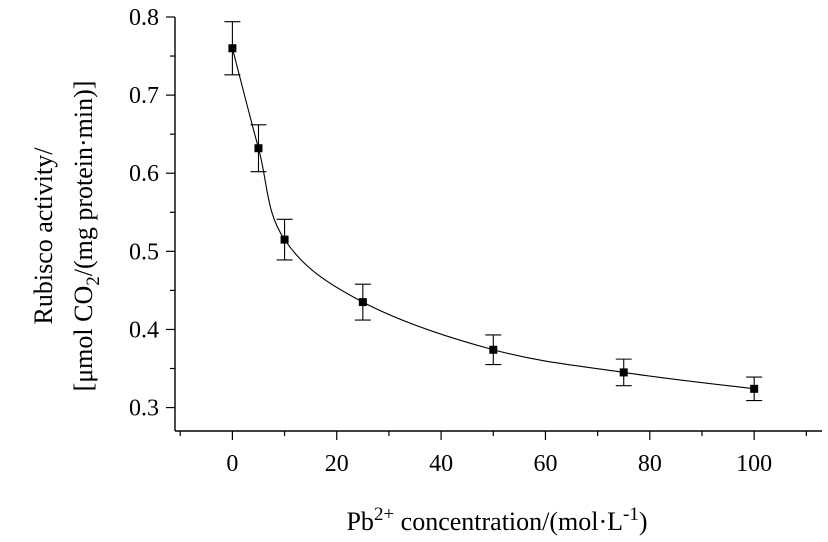 The image size is (828, 542). I want to click on y-axis-title-line2-end: /(mg protein·min)], so click(83, 179).